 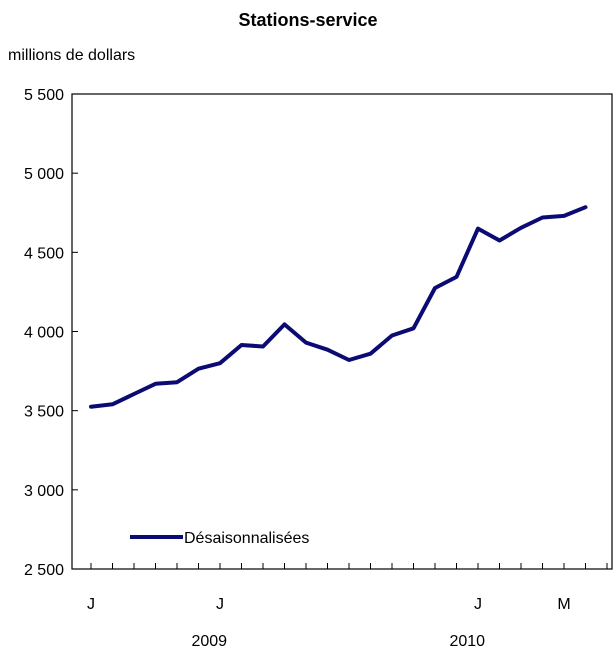 What do you see at coordinates (44, 570) in the screenshot?
I see `y-tick-label: 2 500` at bounding box center [44, 570].